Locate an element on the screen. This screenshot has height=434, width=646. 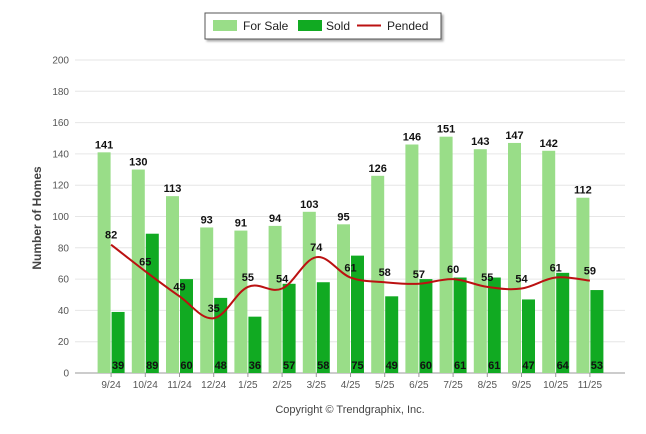
y-tick-label: 100 is located at coordinates (60, 217).